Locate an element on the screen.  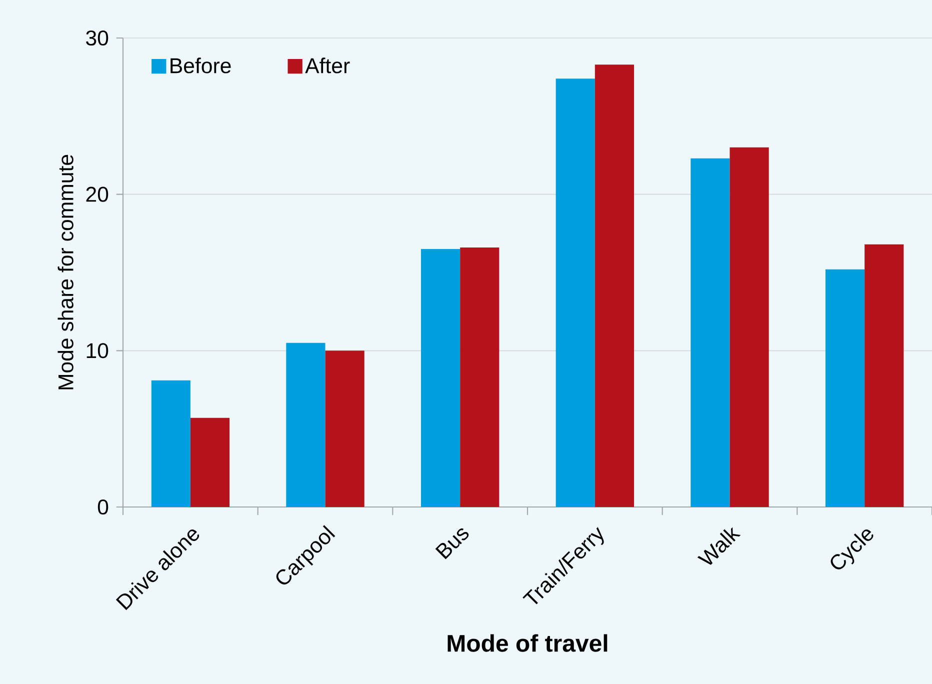
legend-label: Before is located at coordinates (200, 66).